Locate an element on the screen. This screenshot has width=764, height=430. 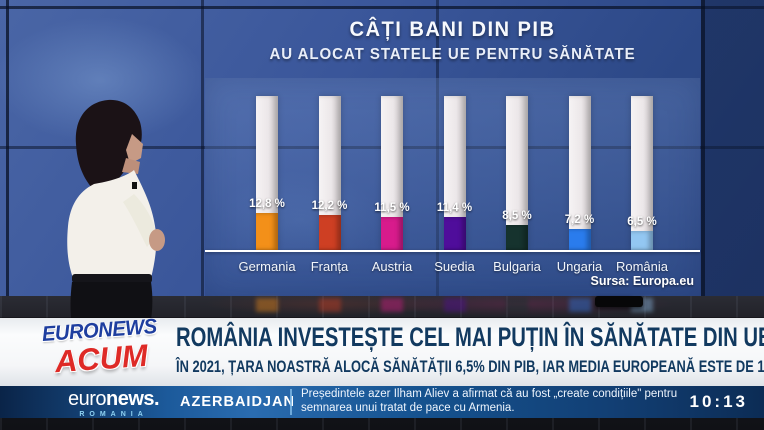
bar-suedia: 11,4 % Suedia is located at coordinates (455, 187).